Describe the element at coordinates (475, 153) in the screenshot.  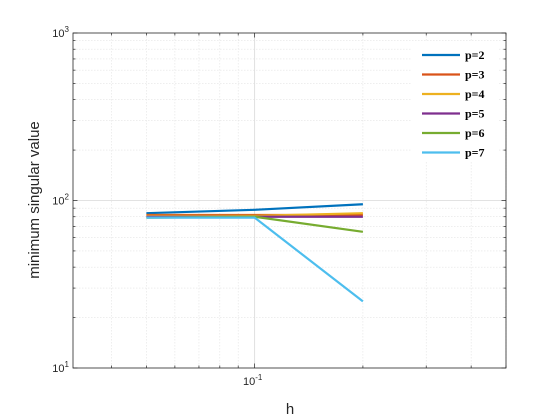
I see `legend-label-p-7: p=7` at that location.